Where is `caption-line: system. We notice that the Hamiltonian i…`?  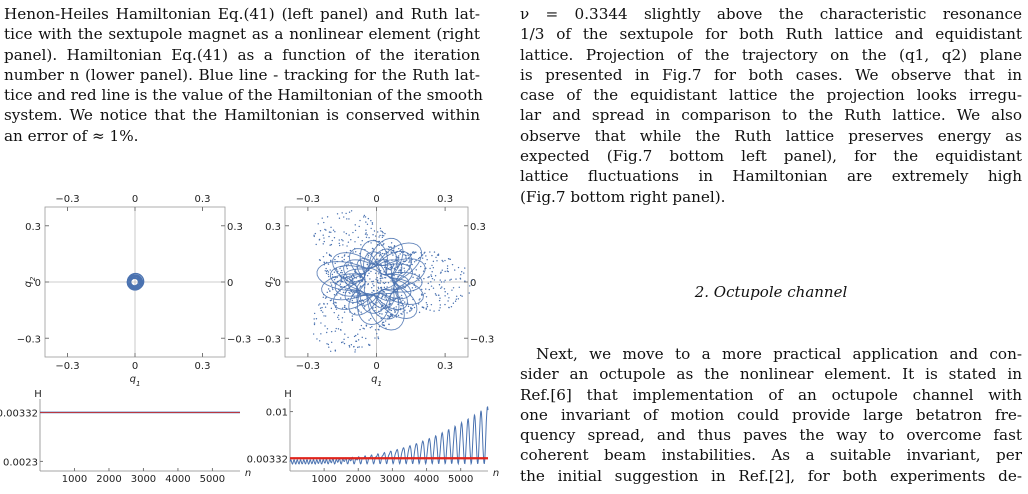
caption-line: system. We notice that the Hamiltonian i… is located at coordinates (242, 115).